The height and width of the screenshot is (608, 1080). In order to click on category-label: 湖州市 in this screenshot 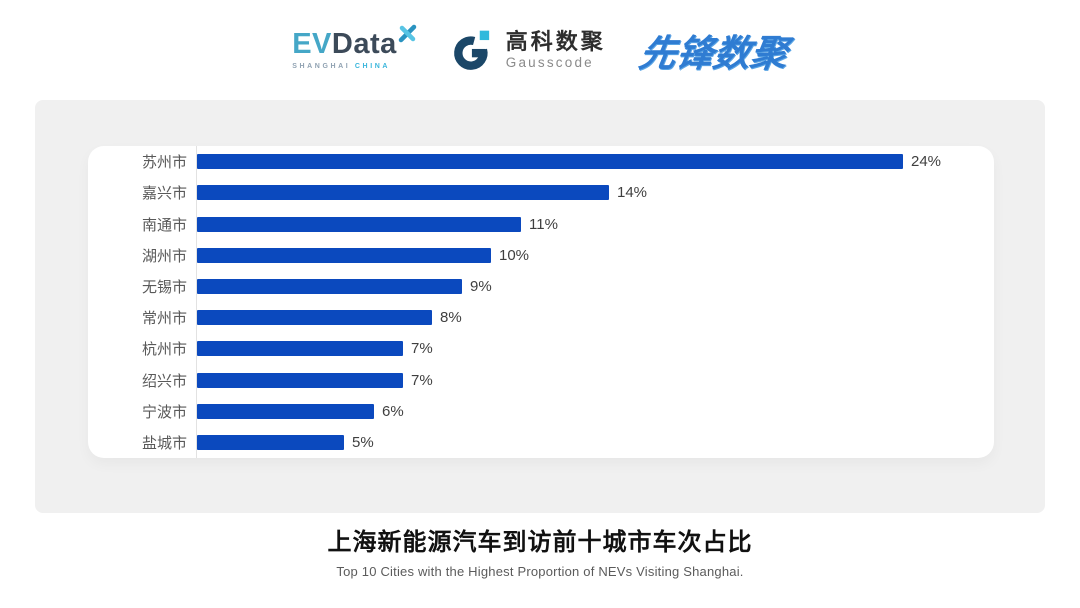, I will do `click(164, 256)`.